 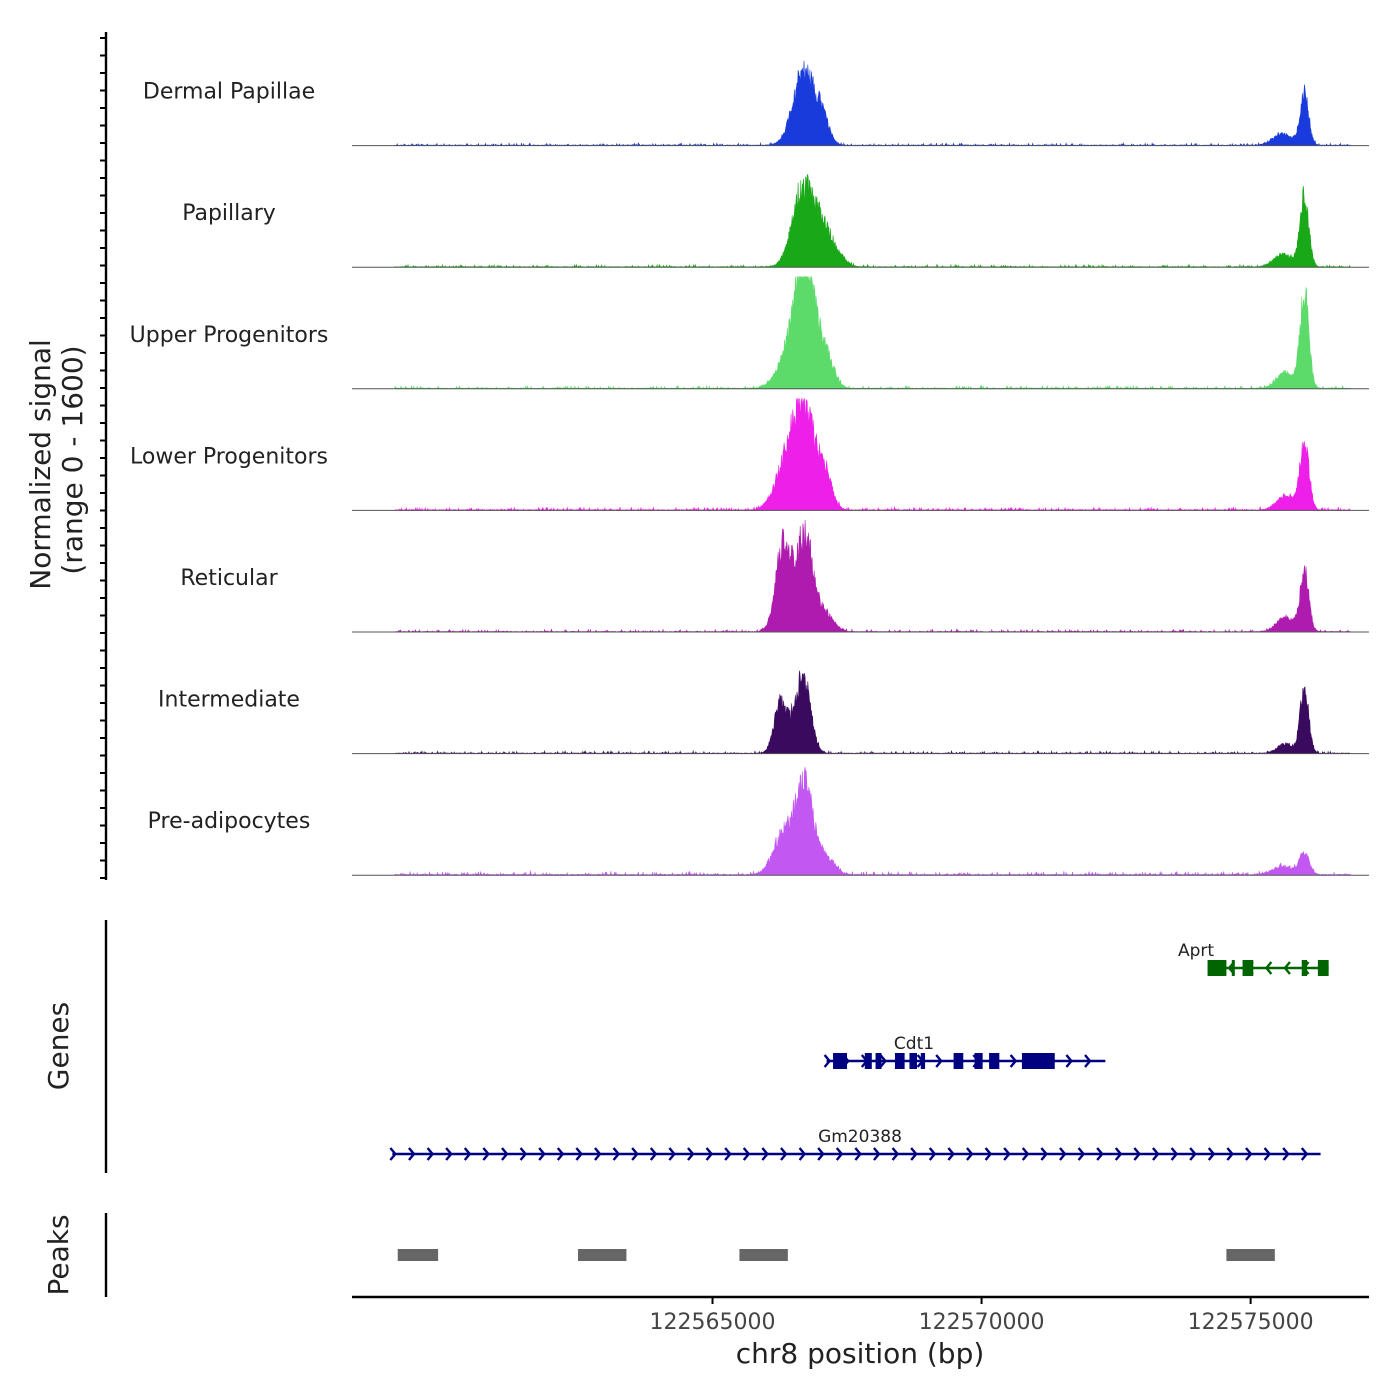 What do you see at coordinates (860, 1353) in the screenshot?
I see `x-axis-title: chr8 position (bp)` at bounding box center [860, 1353].